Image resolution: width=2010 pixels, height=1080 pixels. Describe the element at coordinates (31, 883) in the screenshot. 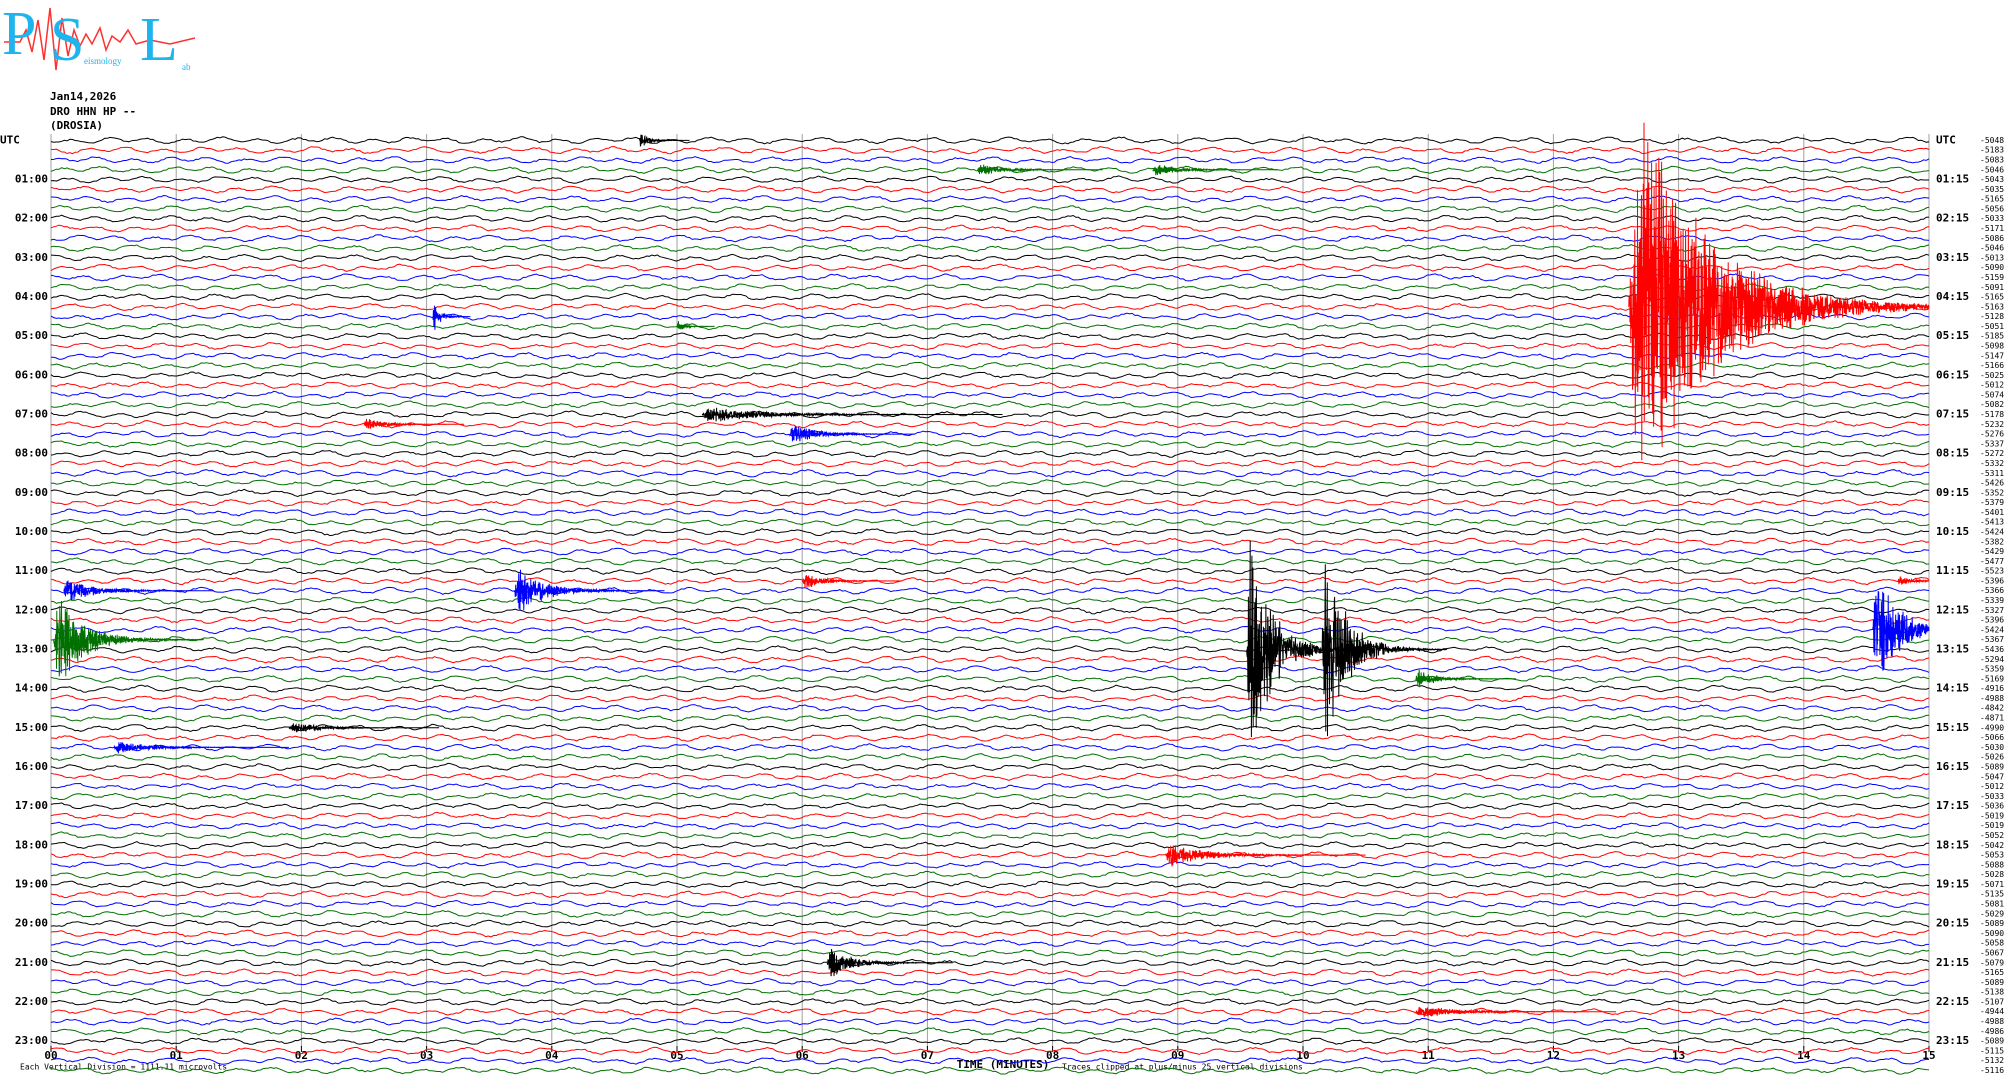

I see `hour-label: 19:00` at that location.